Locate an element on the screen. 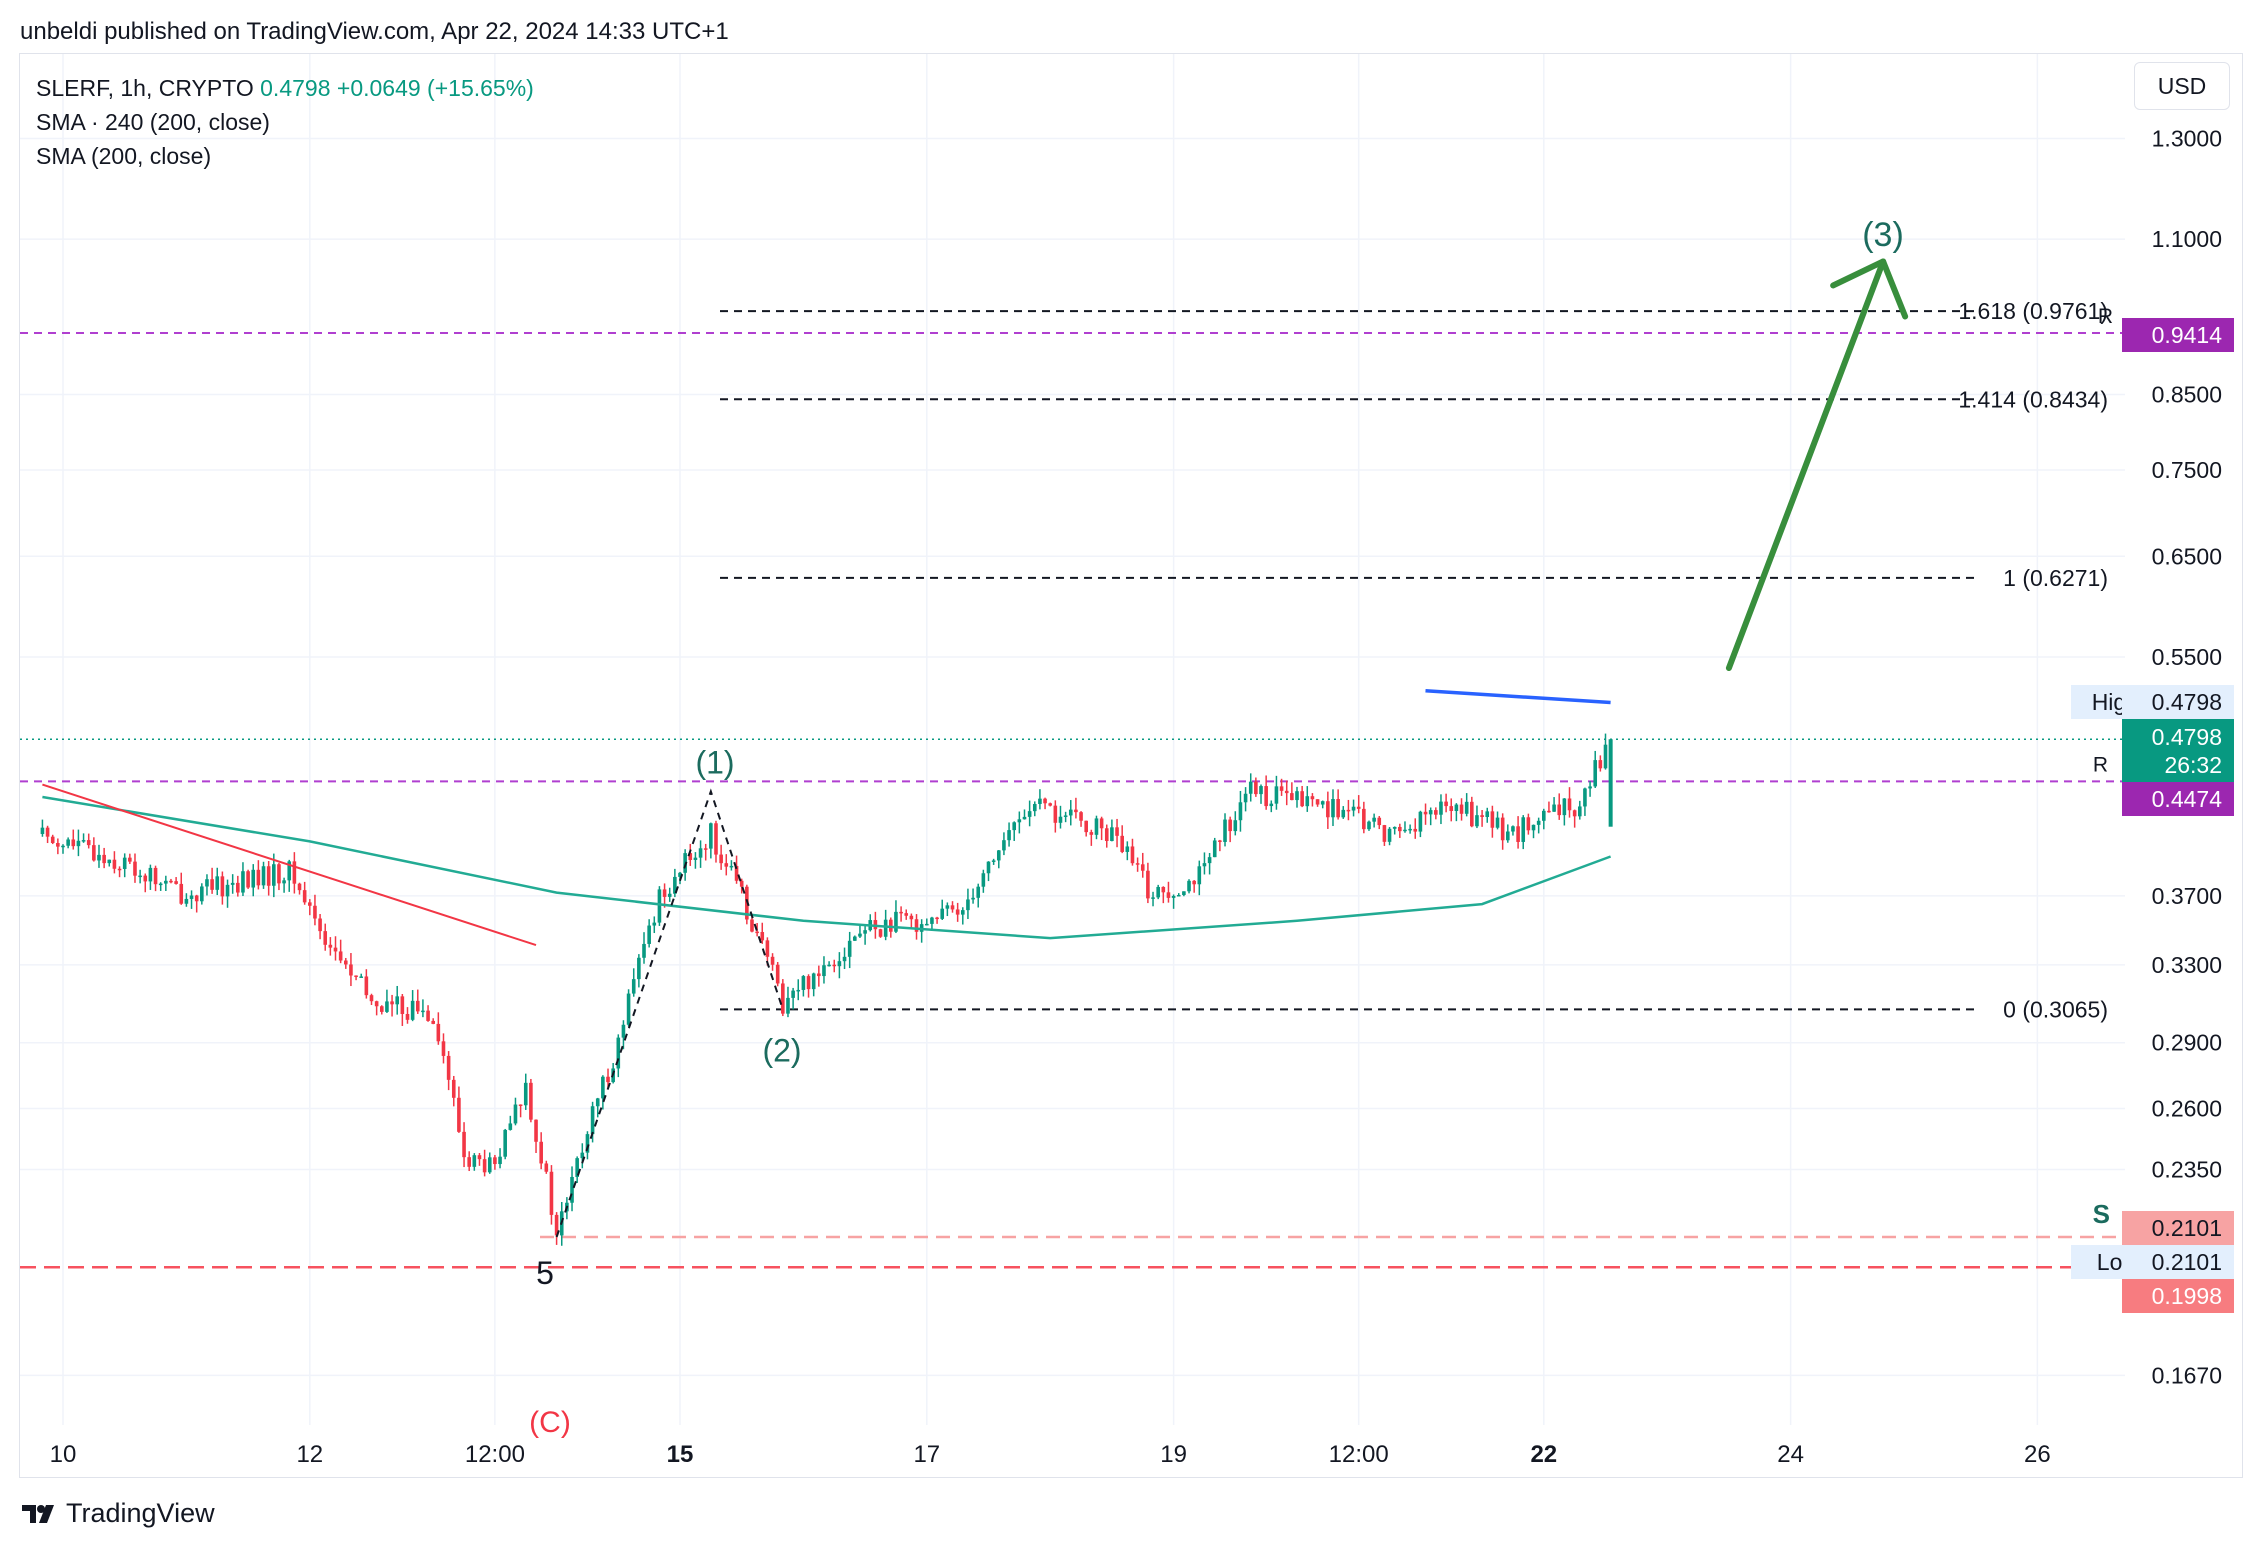  time-tick-label: 15 is located at coordinates (680, 1454).